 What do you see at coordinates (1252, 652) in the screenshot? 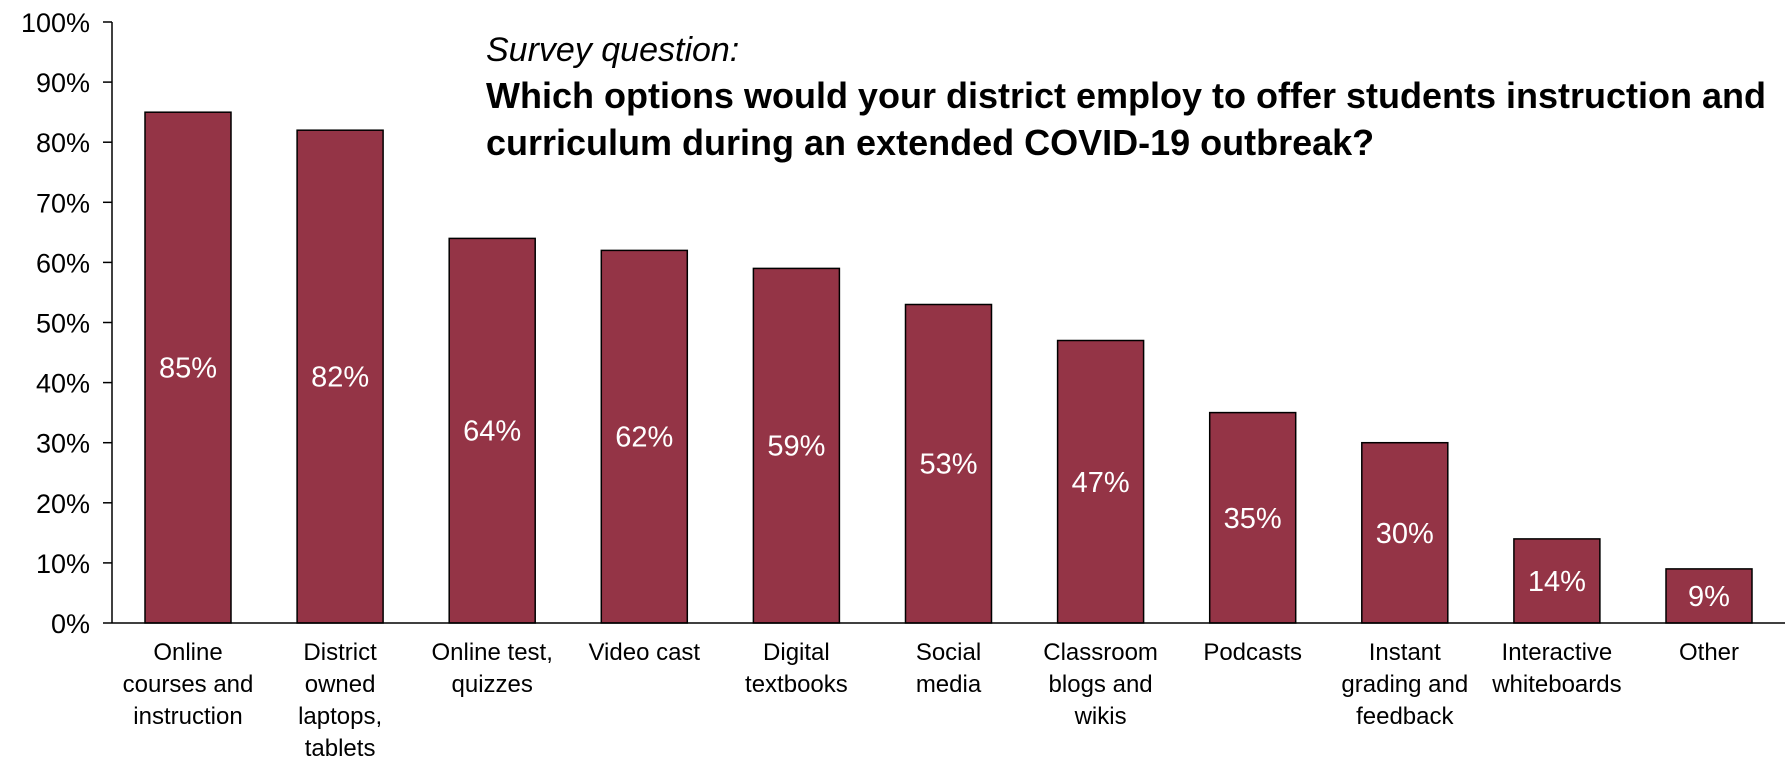
I see `x-category-label-8: Podcasts` at bounding box center [1252, 652].